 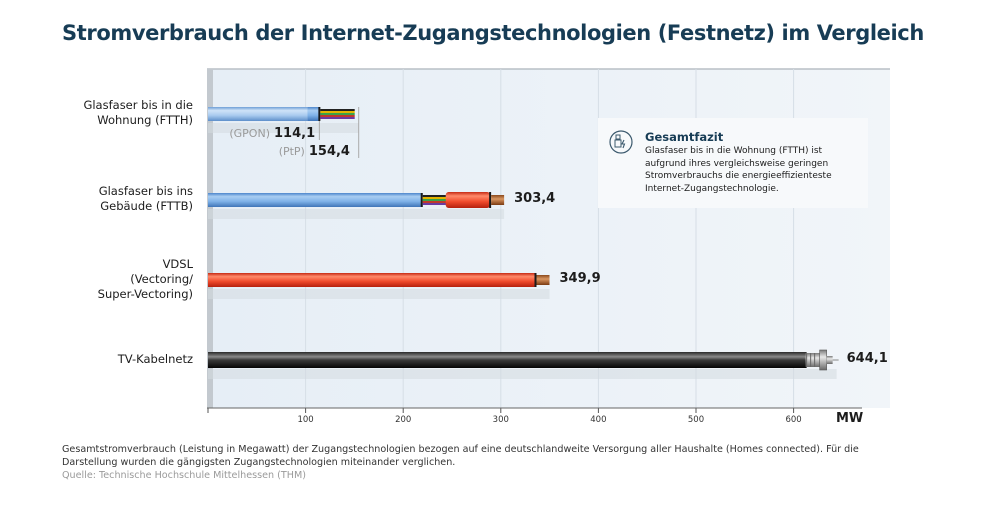 I want to click on bar-fttb-copper, so click(x=468, y=200).